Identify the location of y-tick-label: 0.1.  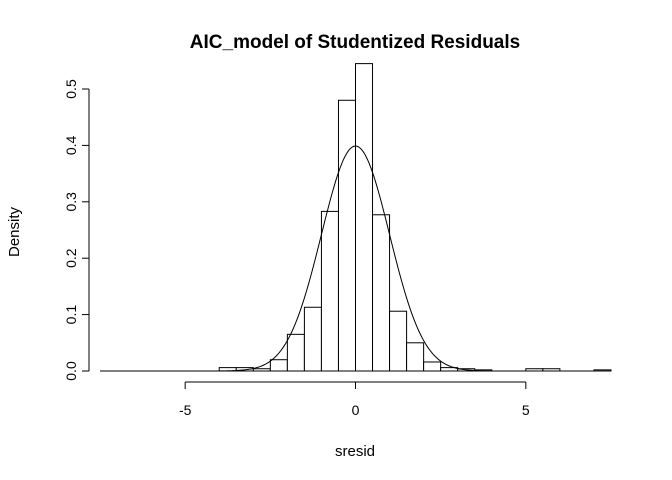
(71, 315).